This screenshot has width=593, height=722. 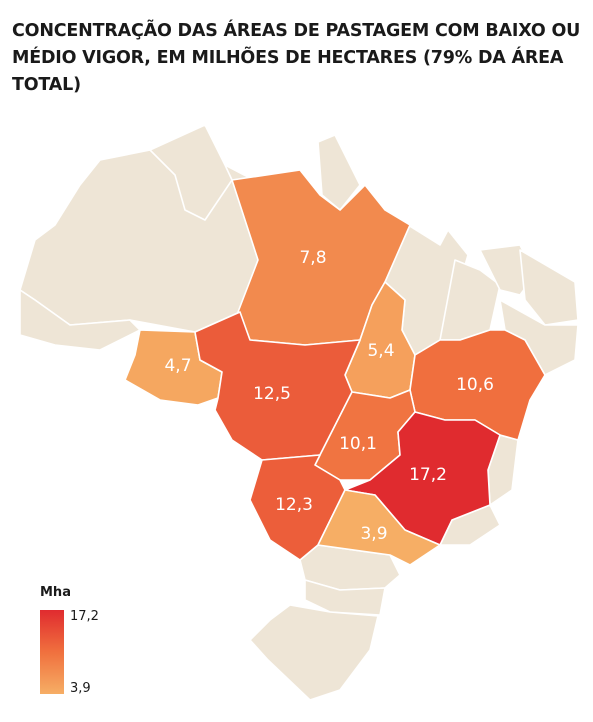 What do you see at coordinates (380, 351) in the screenshot?
I see `value-label-tocantins: 5,4` at bounding box center [380, 351].